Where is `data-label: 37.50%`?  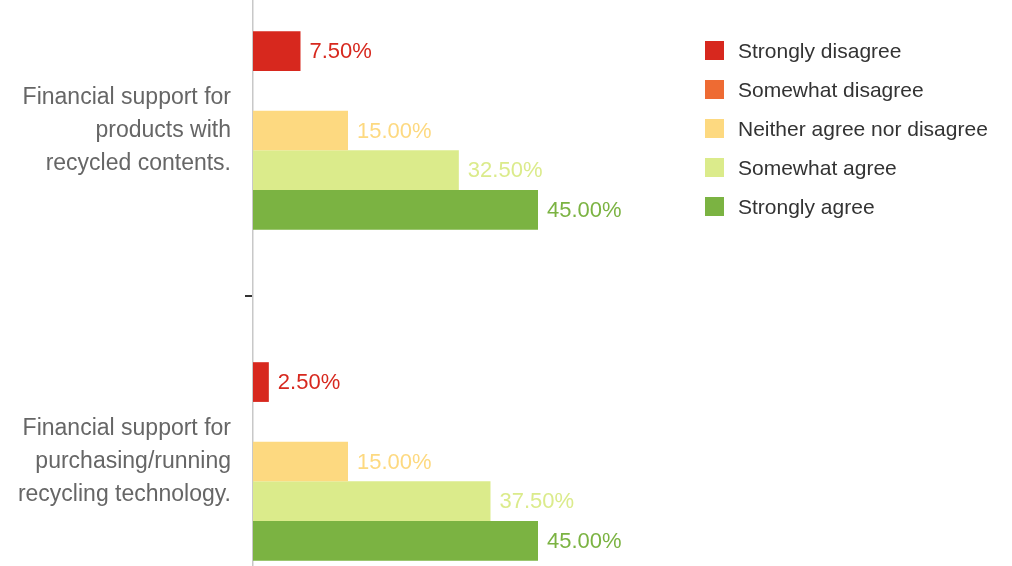 data-label: 37.50% is located at coordinates (537, 501).